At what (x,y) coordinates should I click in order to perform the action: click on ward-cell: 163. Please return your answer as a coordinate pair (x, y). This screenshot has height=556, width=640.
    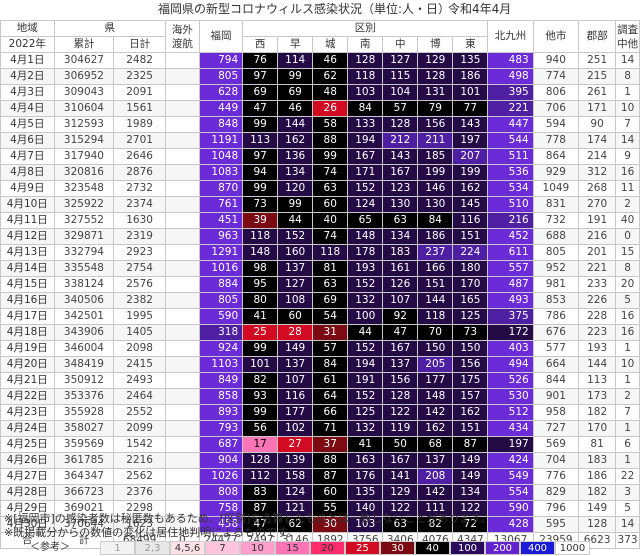
    Looking at the image, I should click on (365, 460).